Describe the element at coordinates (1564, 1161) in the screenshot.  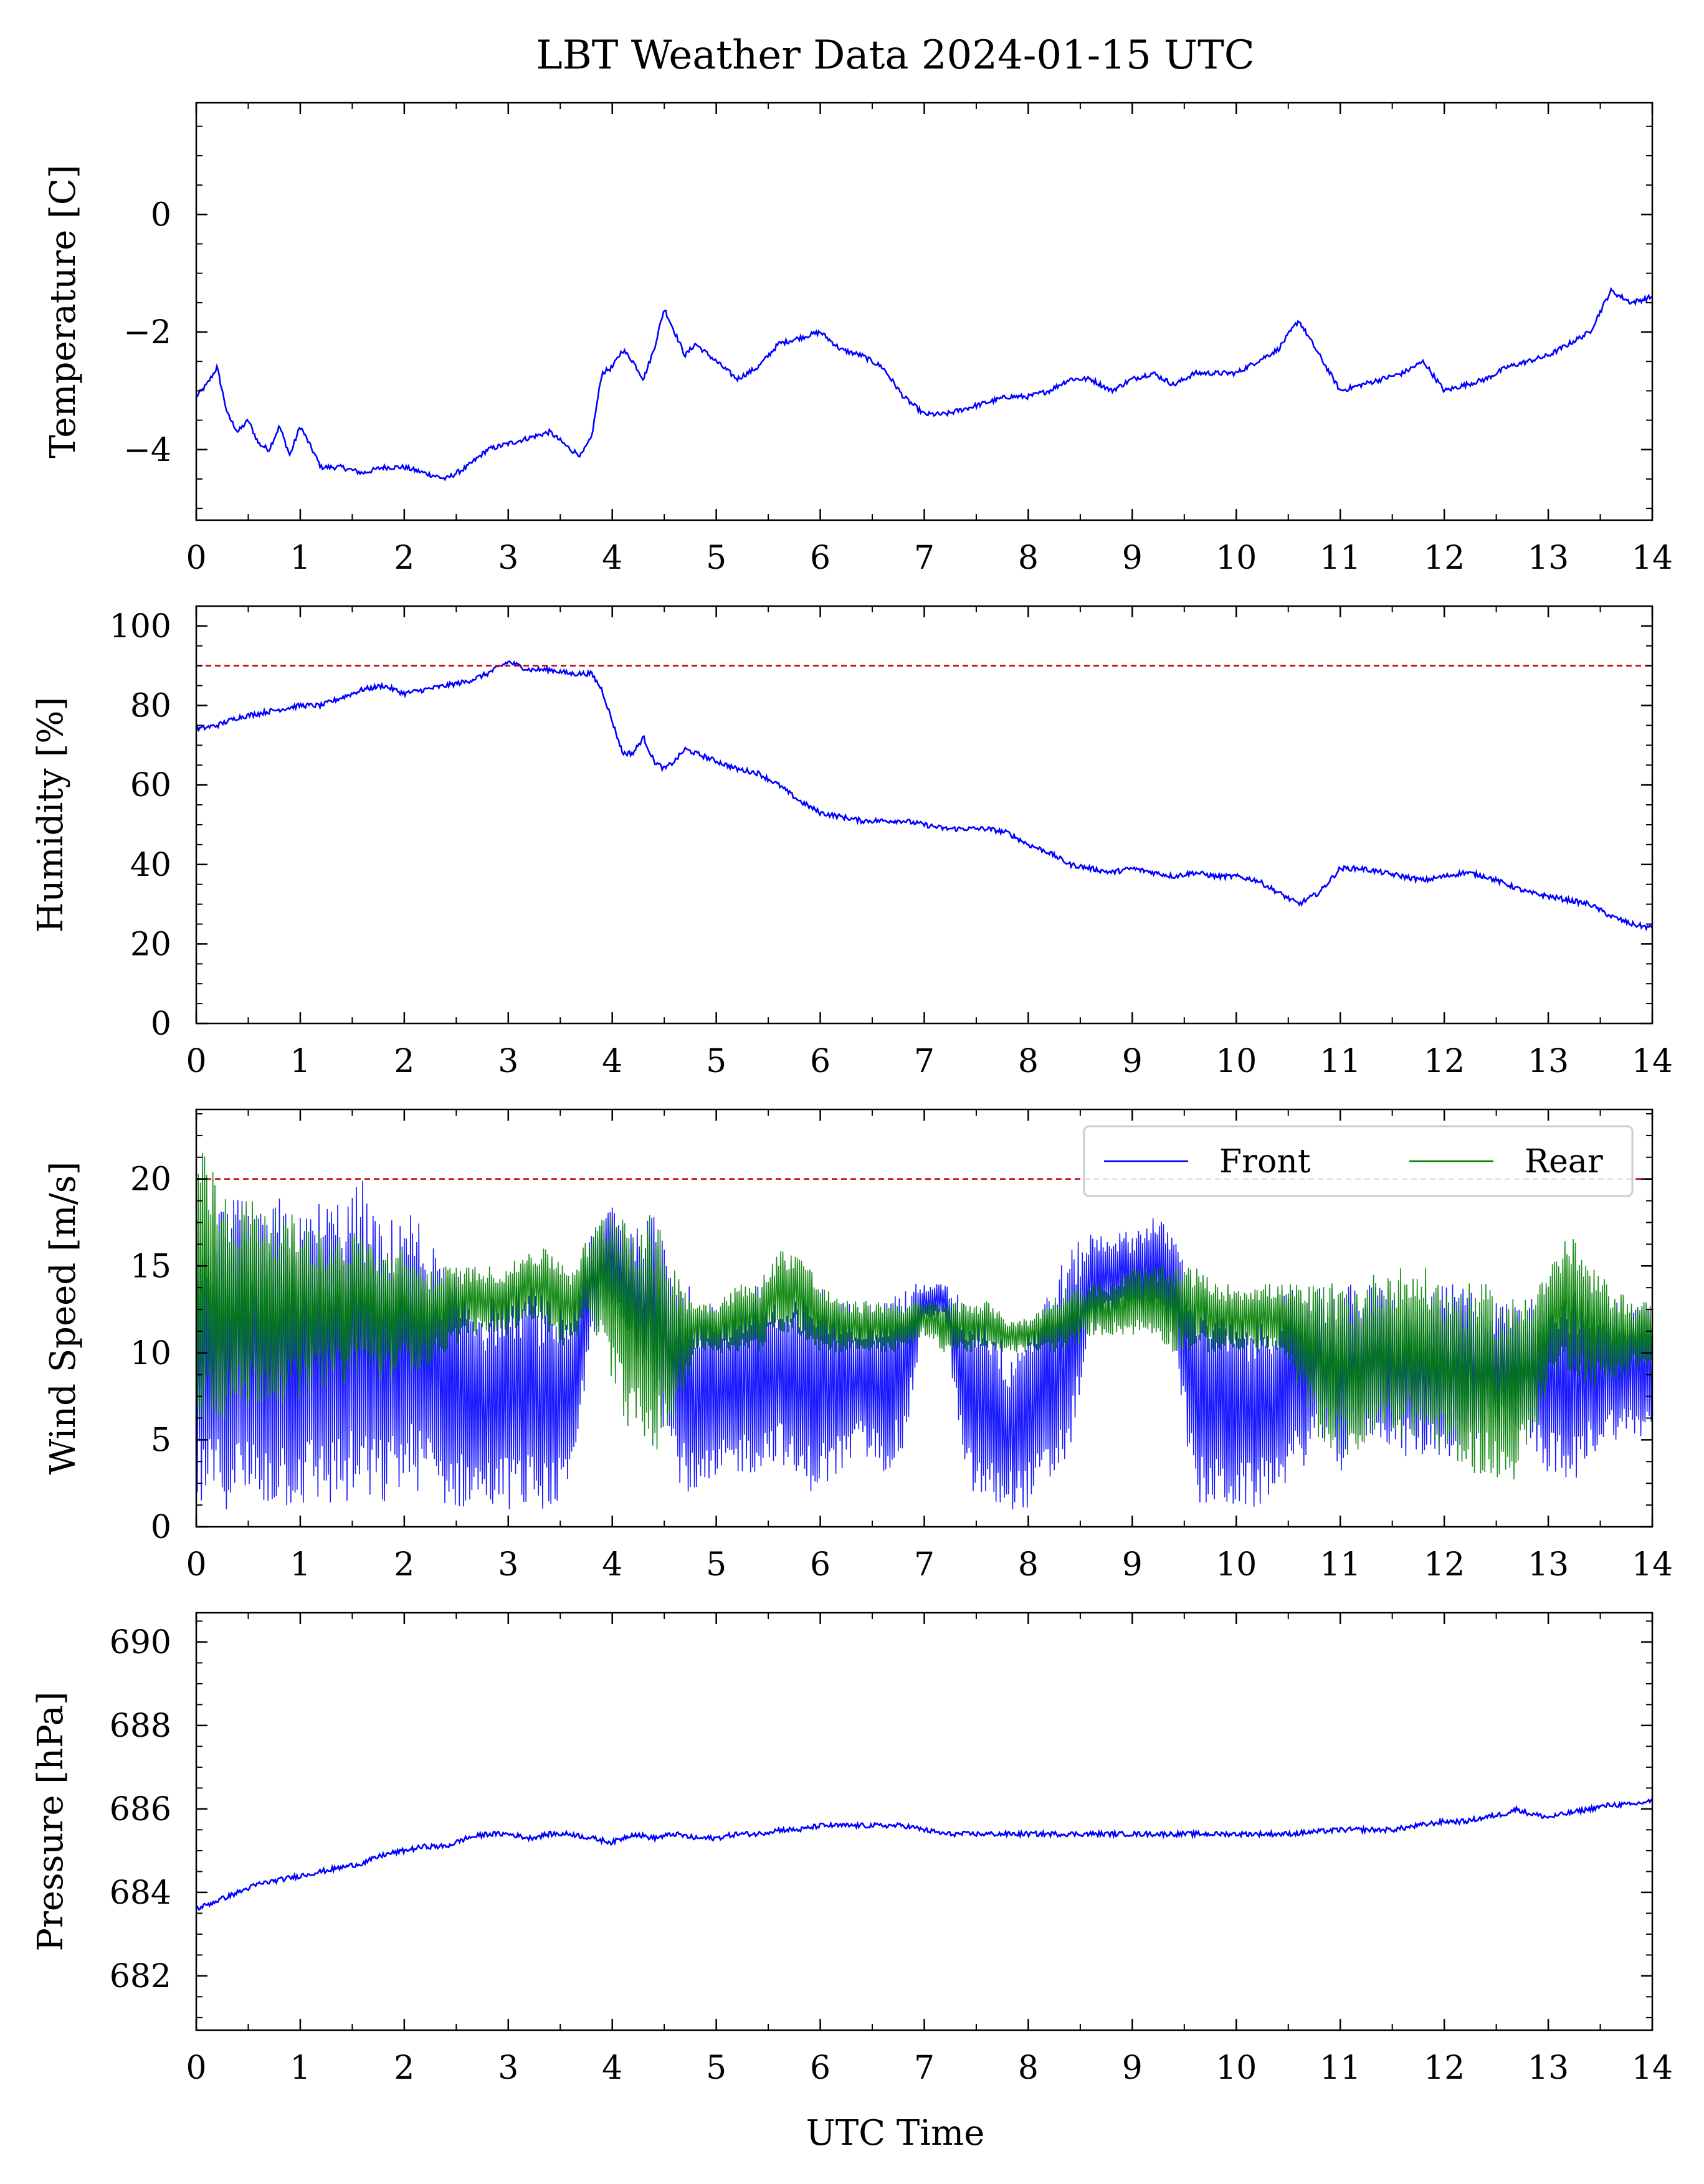
I see `legend-entry-label: Rear` at that location.